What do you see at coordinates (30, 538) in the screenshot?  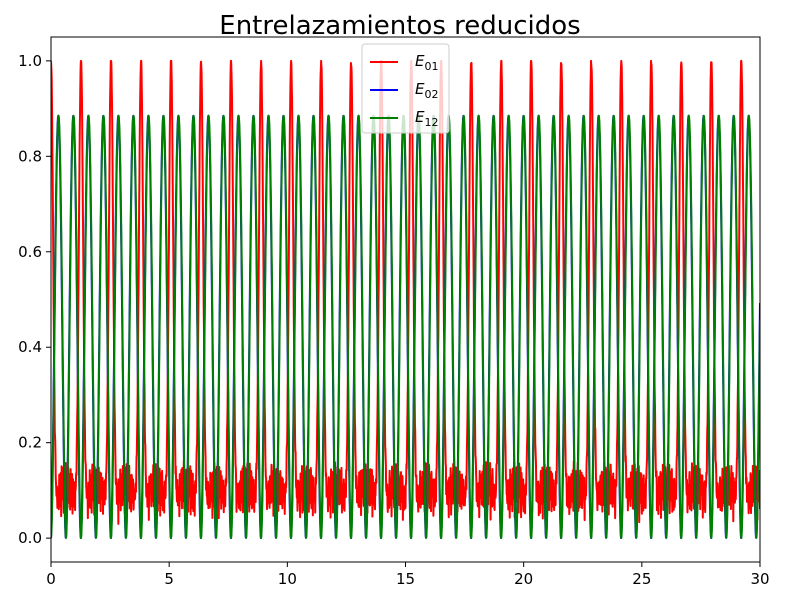 I see `y-tick-label: 0.0` at bounding box center [30, 538].